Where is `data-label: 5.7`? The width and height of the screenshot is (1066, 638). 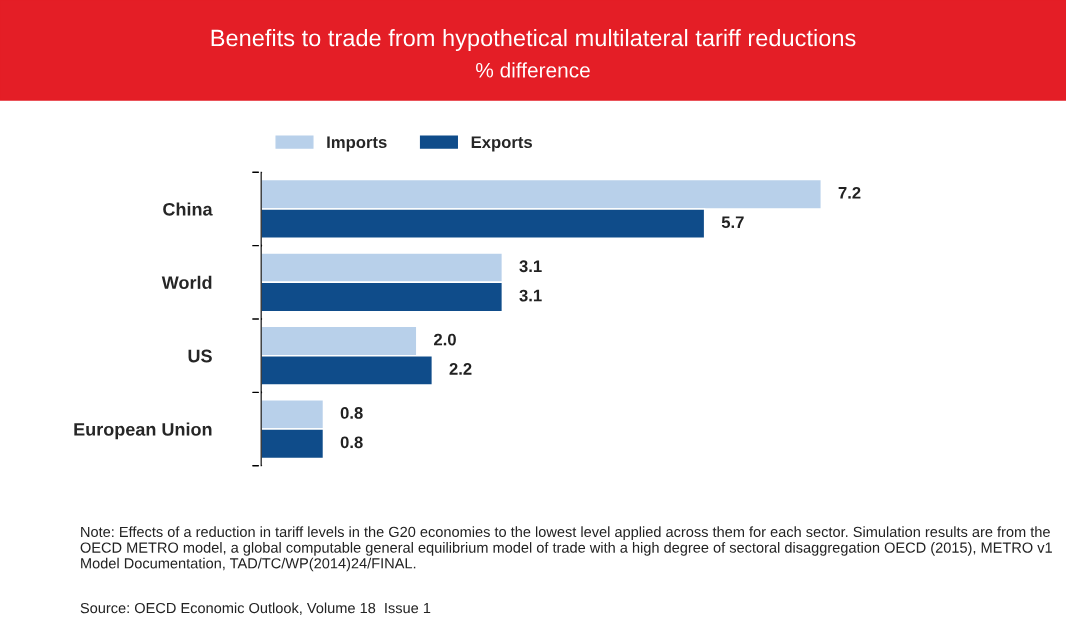
data-label: 5.7 is located at coordinates (732, 222).